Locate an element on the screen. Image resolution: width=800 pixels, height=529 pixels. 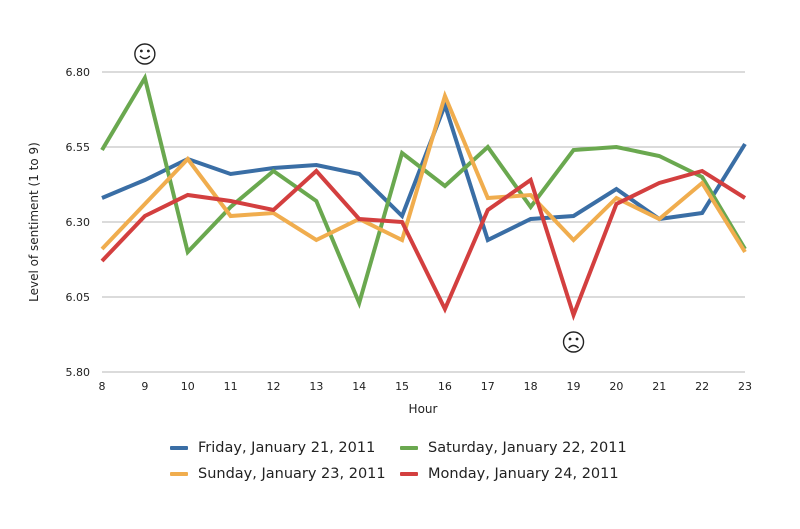
x-tick-label: 23 is located at coordinates (745, 386).